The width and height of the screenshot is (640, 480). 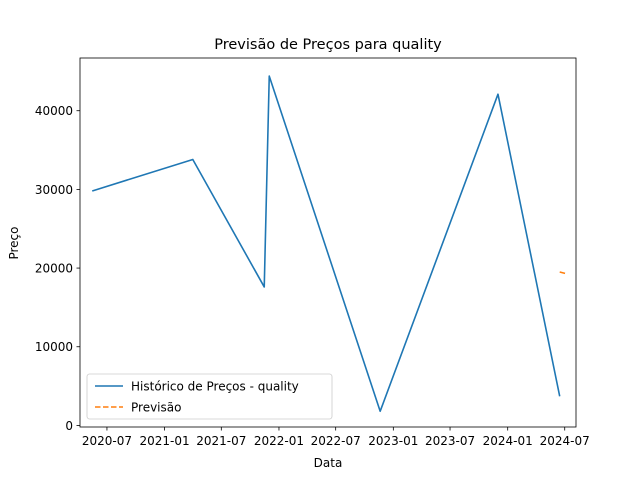 I want to click on x-tick-label: 2021-01, so click(x=165, y=441).